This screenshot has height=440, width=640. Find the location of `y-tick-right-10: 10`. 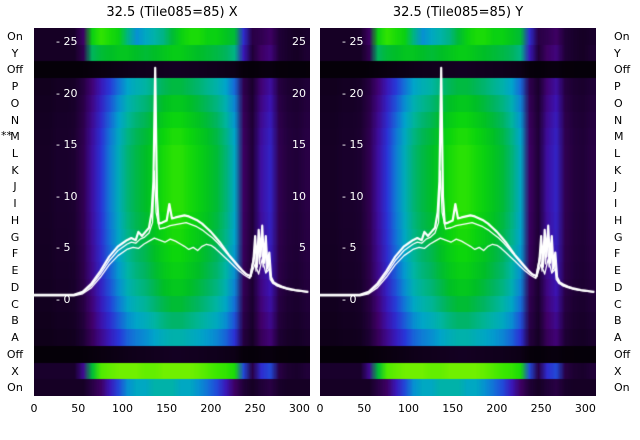

y-tick-right-10: 10 is located at coordinates (299, 196).